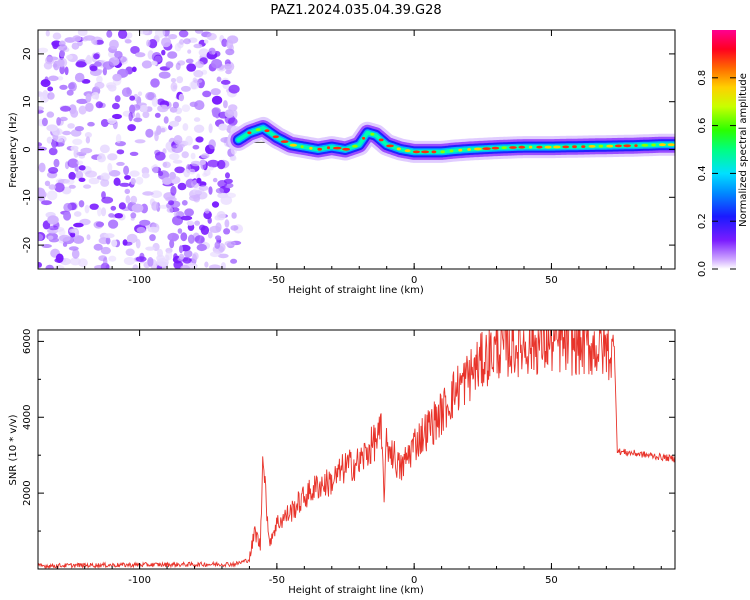 Image resolution: width=750 pixels, height=600 pixels. I want to click on colorbar-tick-label: 0.4, so click(702, 173).